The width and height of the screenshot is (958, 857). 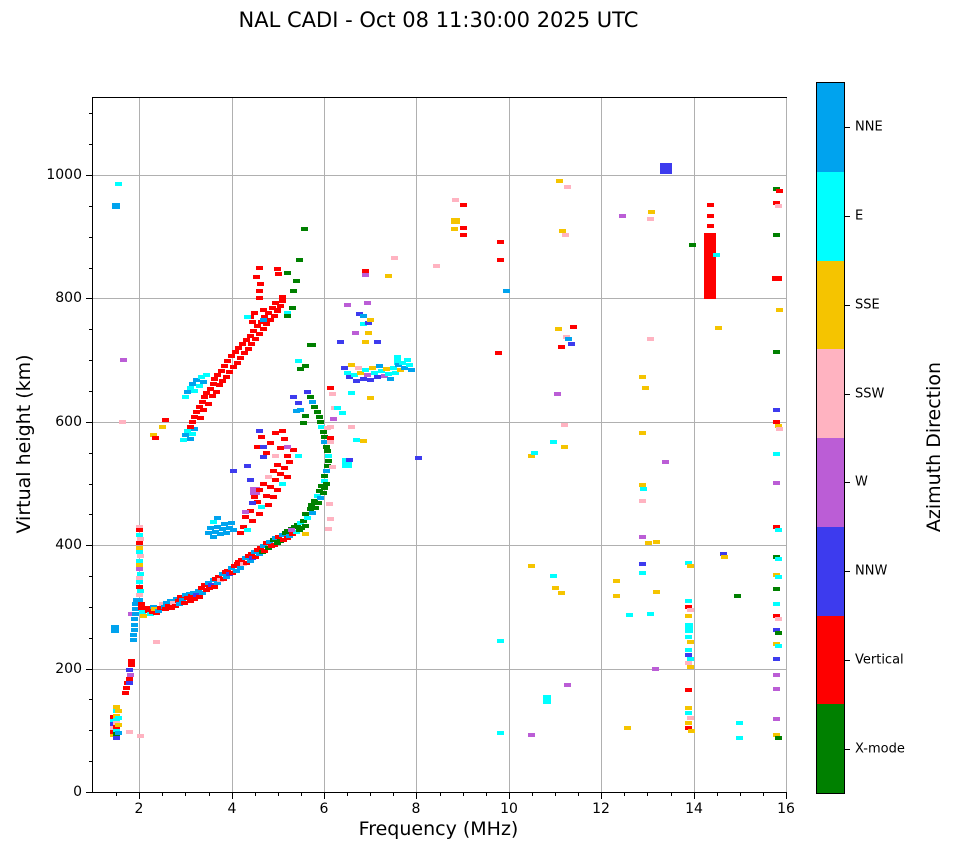 What do you see at coordinates (830, 482) in the screenshot?
I see `colorbar-block-w` at bounding box center [830, 482].